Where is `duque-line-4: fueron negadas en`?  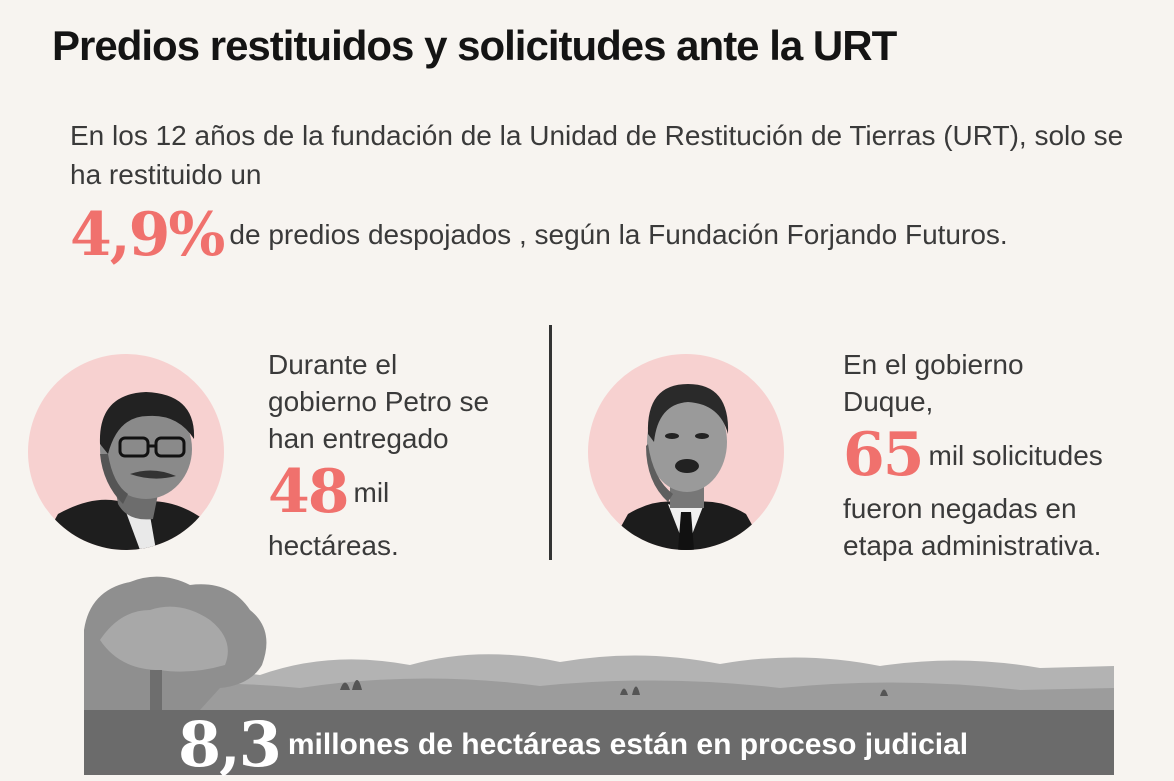 duque-line-4: fueron negadas en is located at coordinates (960, 508).